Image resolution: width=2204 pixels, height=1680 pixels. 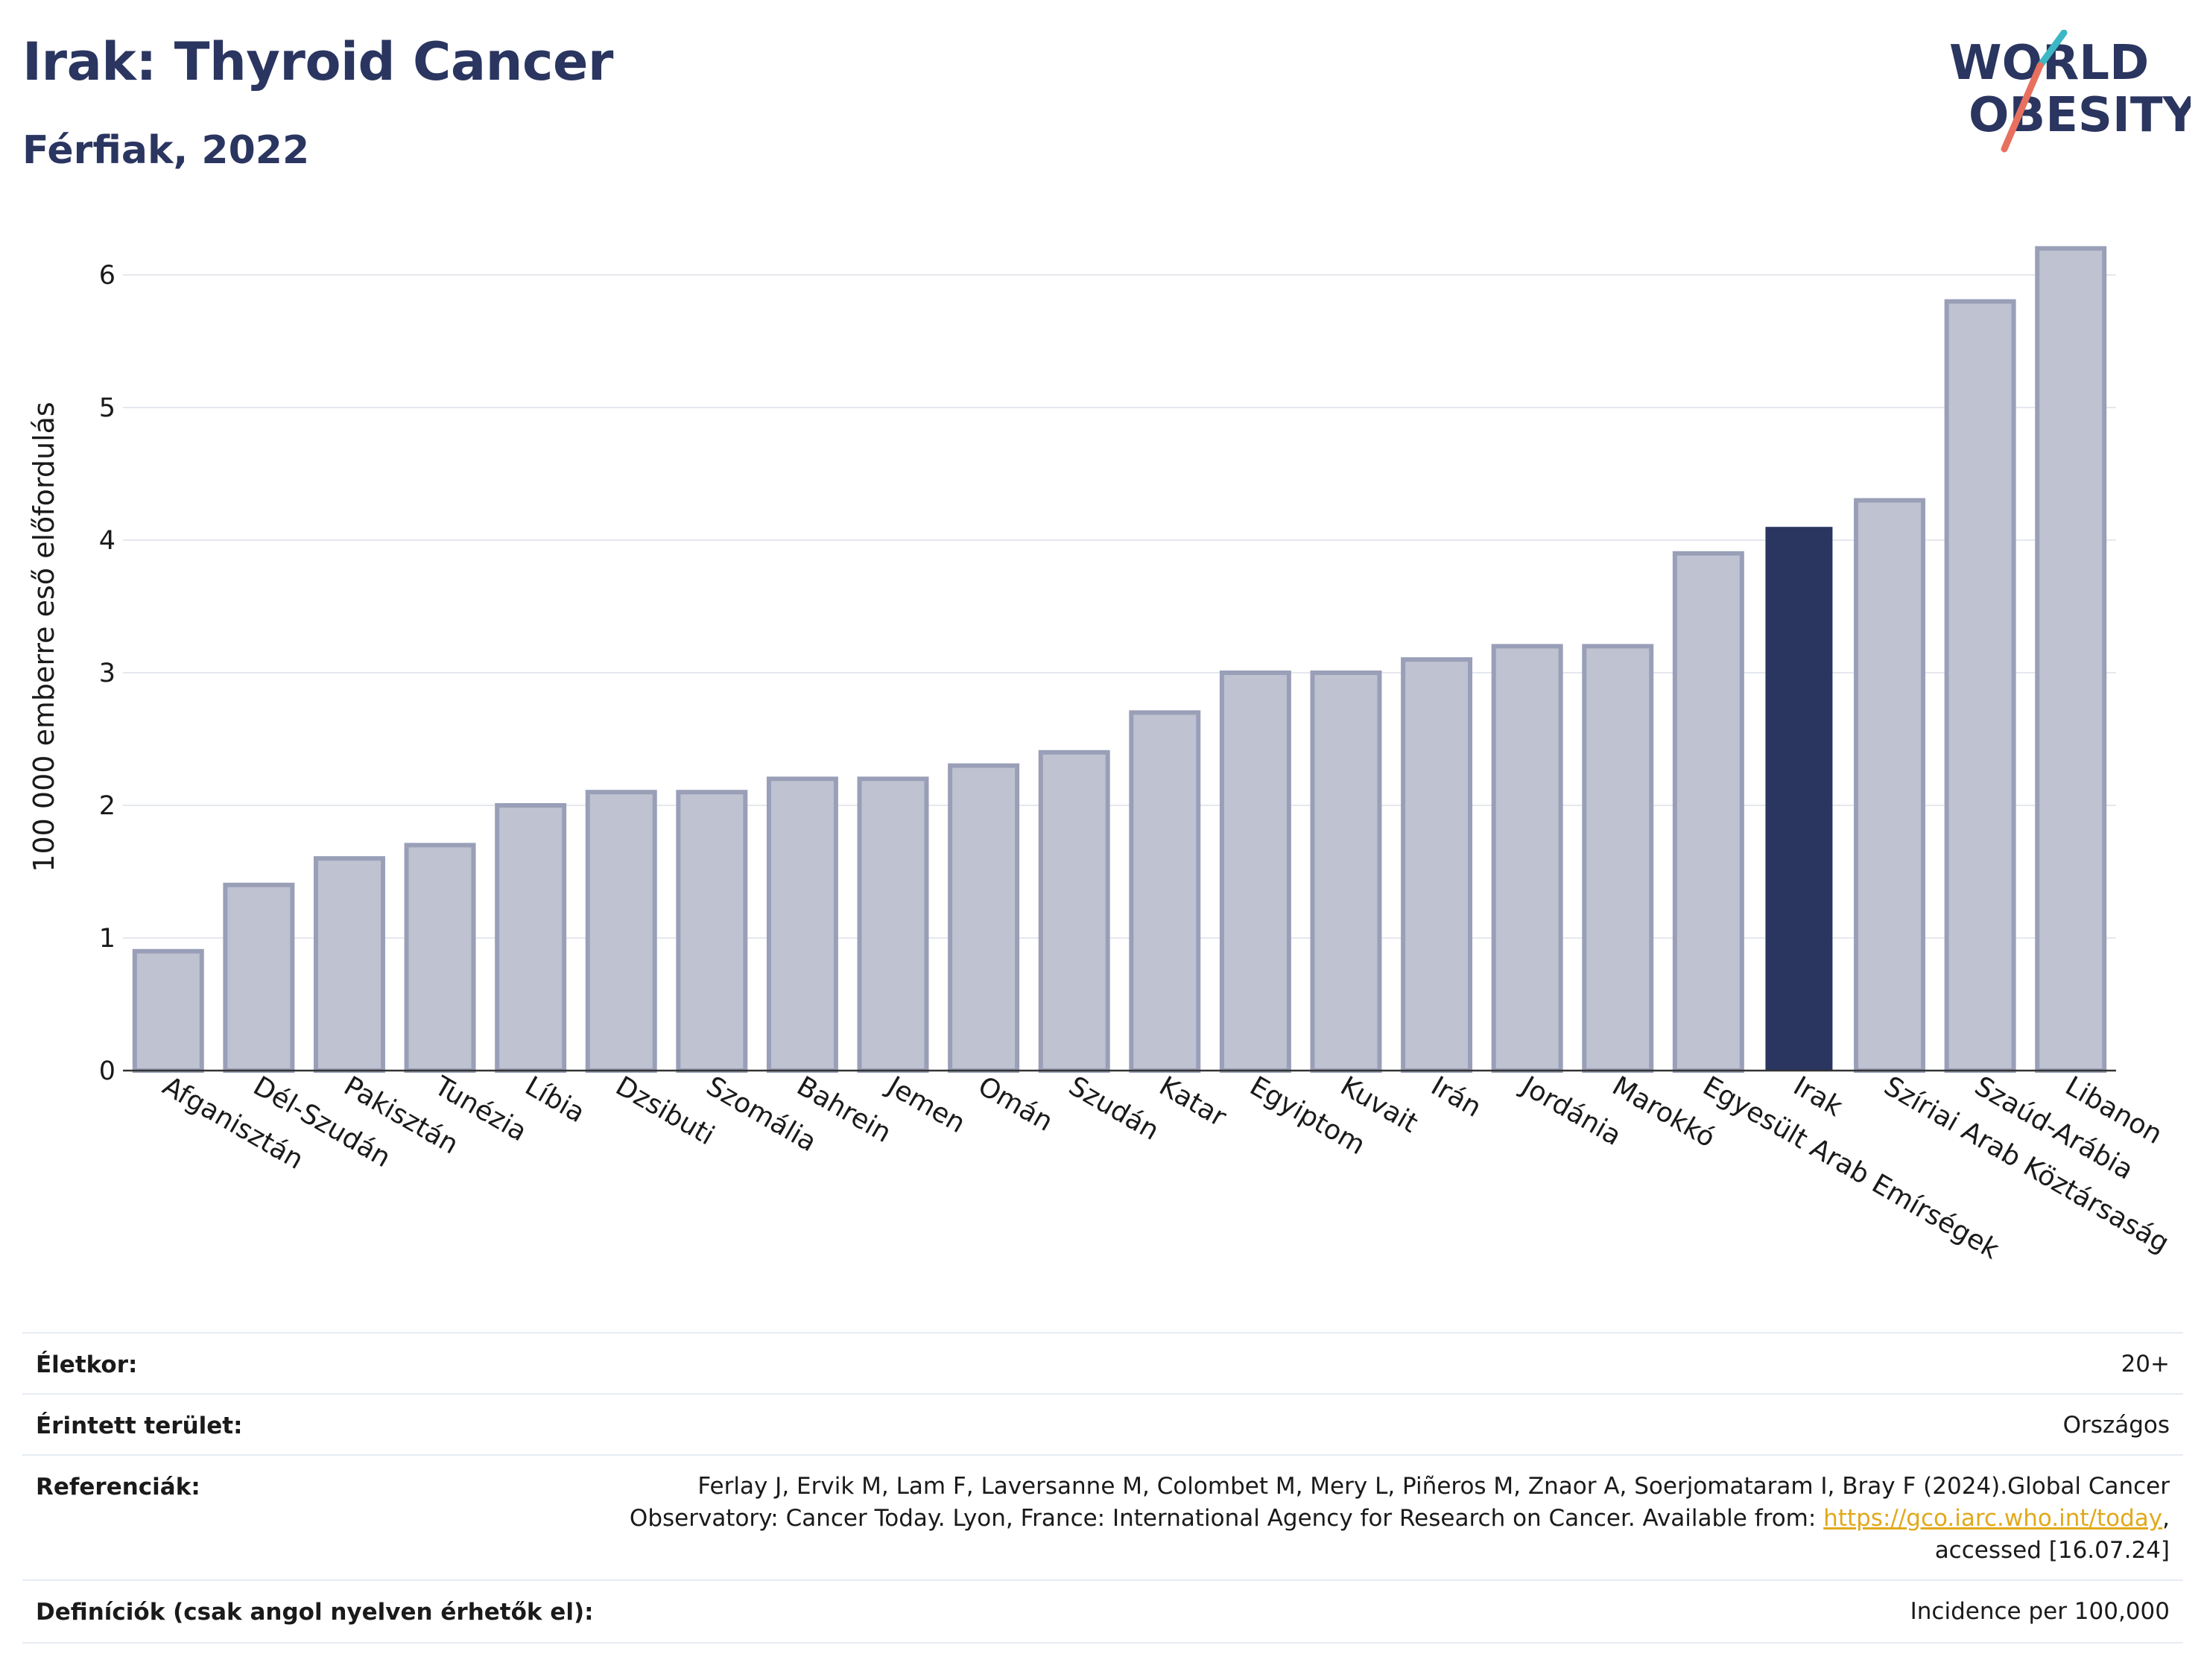 I want to click on reference-line-3: accessed [16.07.24], so click(x=2052, y=1550).